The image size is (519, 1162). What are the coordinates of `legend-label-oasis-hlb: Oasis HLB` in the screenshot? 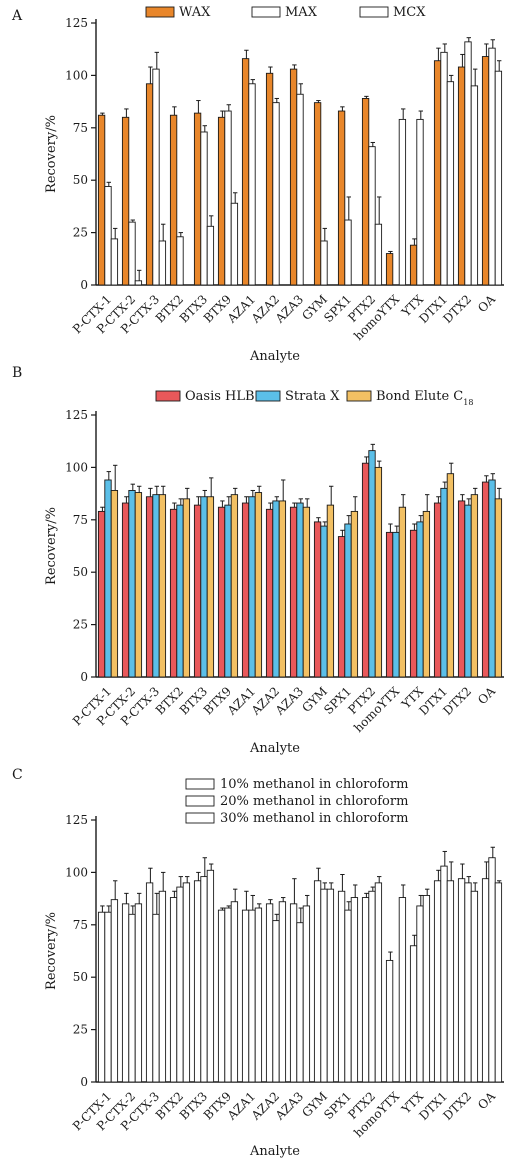 It's located at (220, 396).